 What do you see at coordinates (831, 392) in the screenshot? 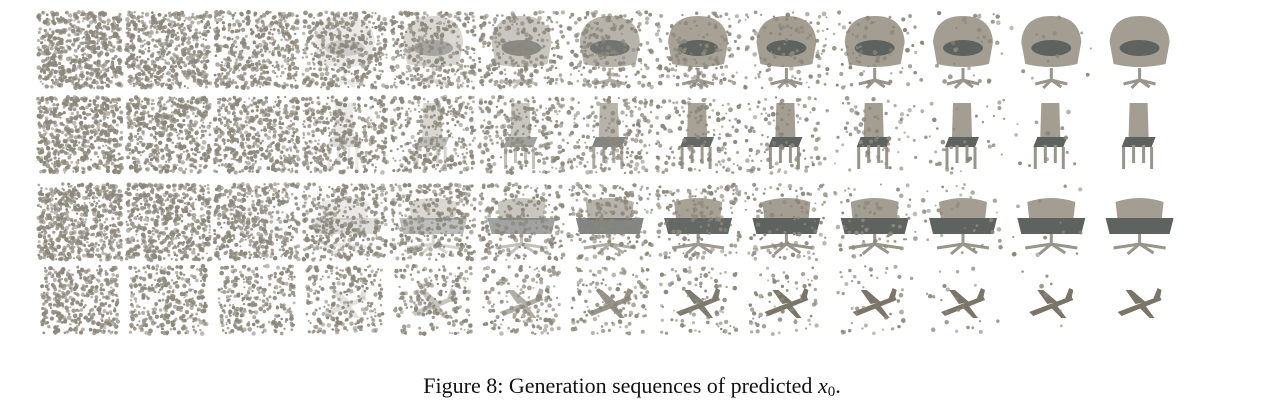
I see `caption-subscript: 0` at bounding box center [831, 392].